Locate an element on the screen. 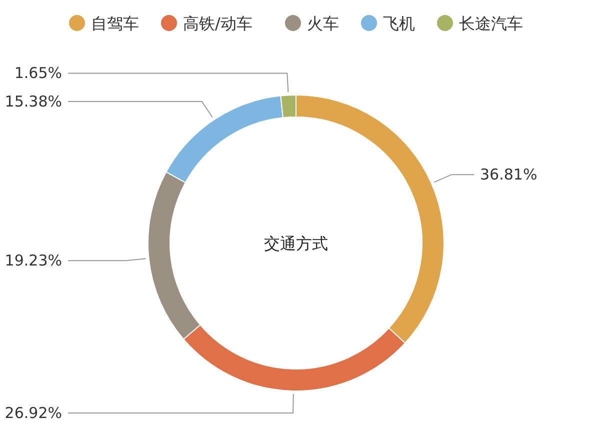  data-label: 19.23% is located at coordinates (33, 261).